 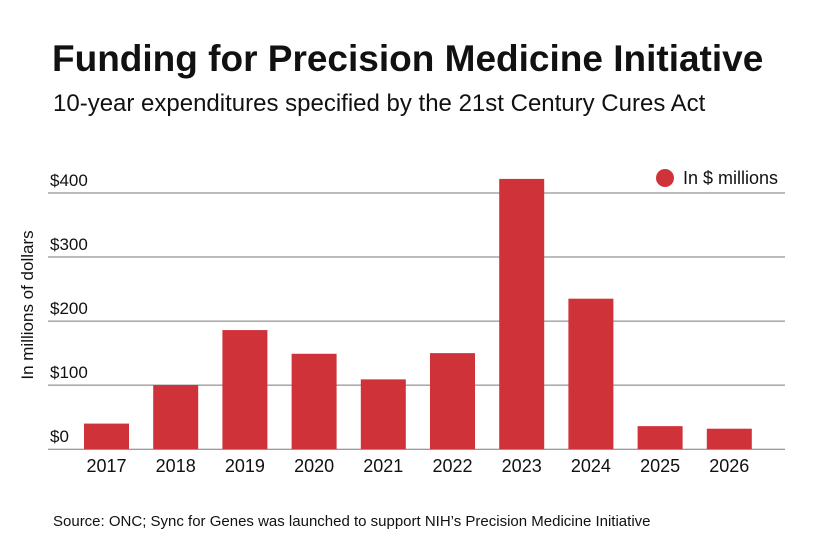 I want to click on x-tick-labels: 2017 2018 2019 2020 2021 2022 2023 2024 2025 2026, so click(x=417, y=466).